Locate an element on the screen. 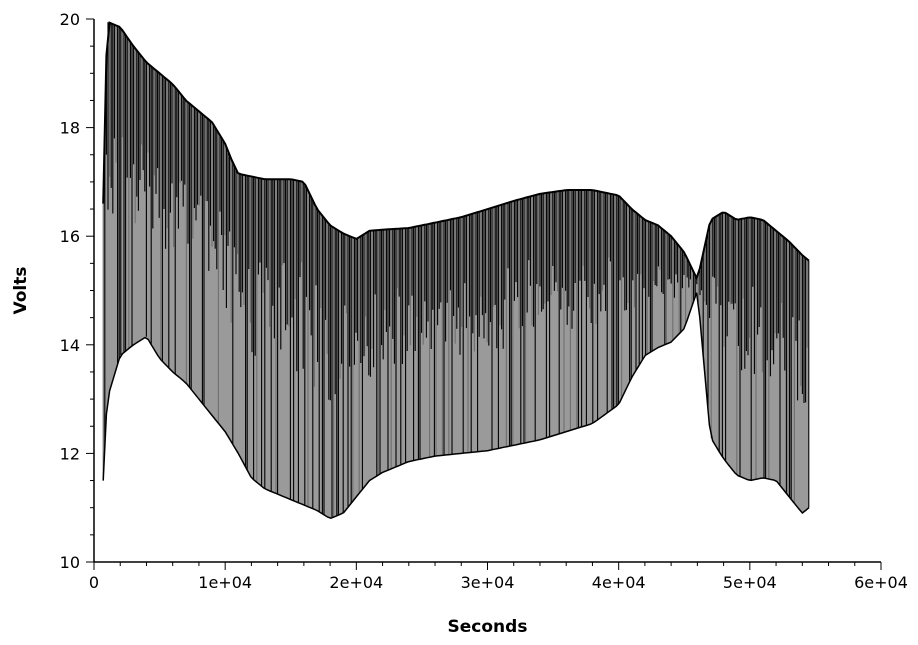 This screenshot has height=645, width=918. x-axis-ticks: 0 1e+04 2e+04 3e+04 4e+04 5e+04 6e+04 is located at coordinates (498, 577).